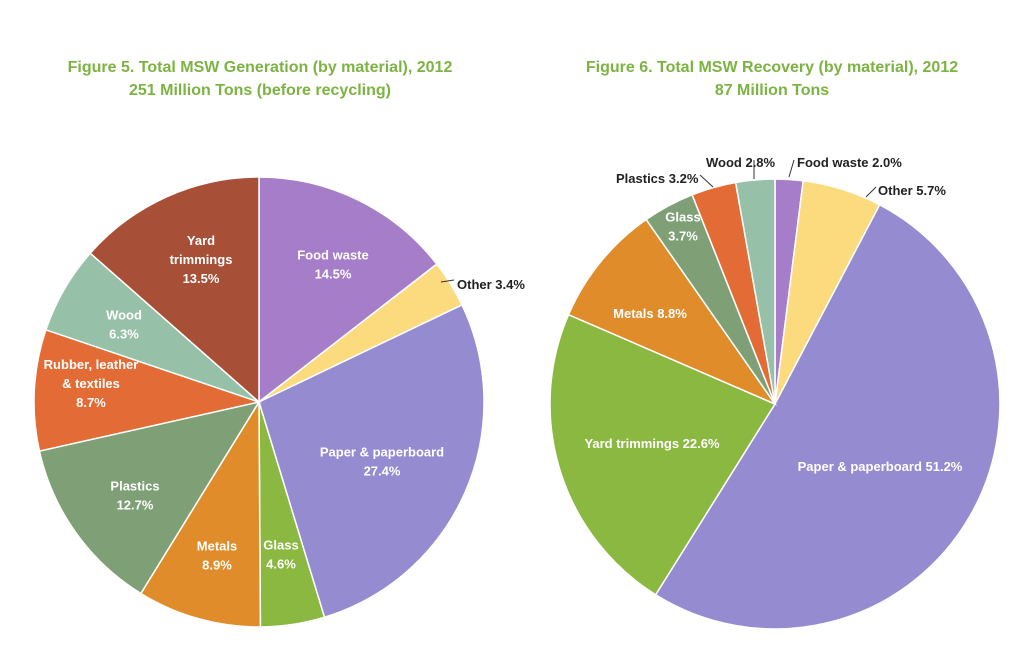 The width and height of the screenshot is (1028, 652). What do you see at coordinates (772, 90) in the screenshot?
I see `figure6-subtitle: 87 Million Tons` at bounding box center [772, 90].